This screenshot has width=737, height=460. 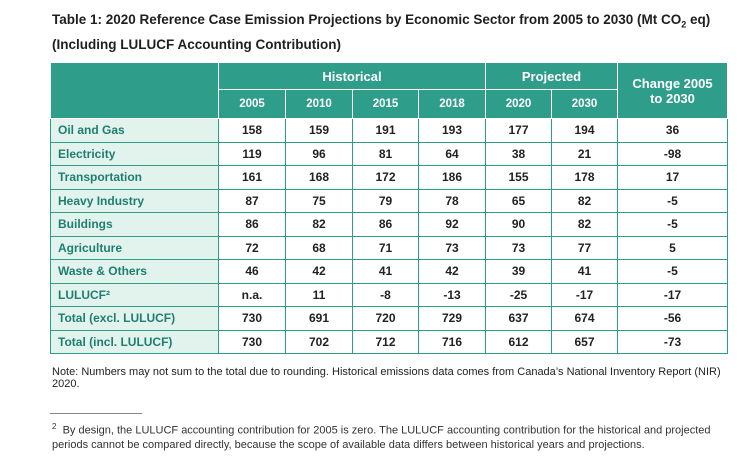 I want to click on row-label: Total (incl. LULUCF), so click(x=134, y=341).